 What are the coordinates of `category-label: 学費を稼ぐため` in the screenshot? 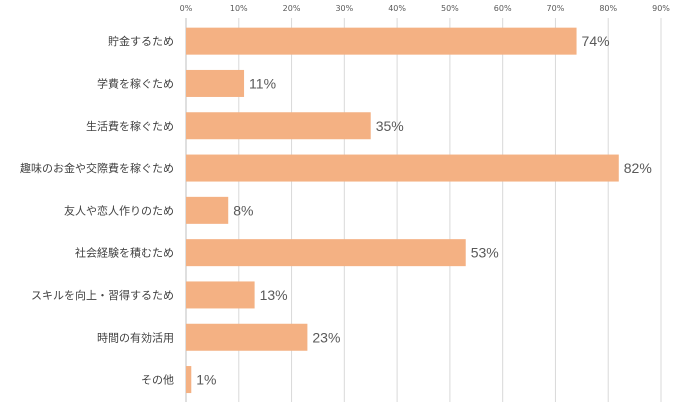 It's located at (135, 83).